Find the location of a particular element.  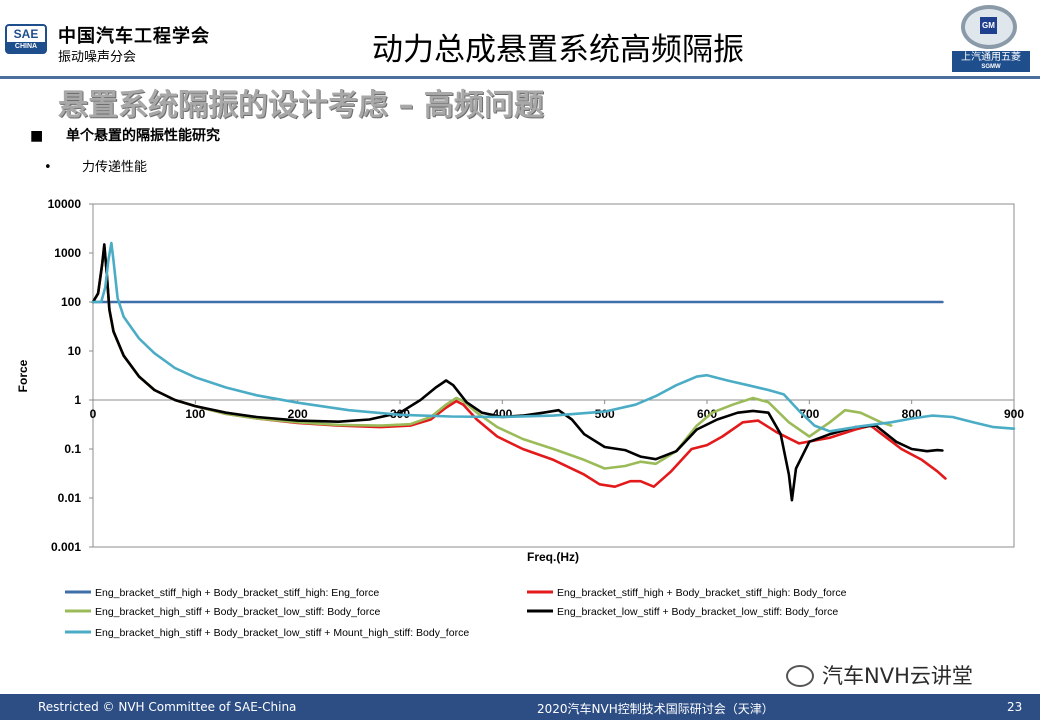

sgmw-logo-en: SGMW is located at coordinates (991, 67).